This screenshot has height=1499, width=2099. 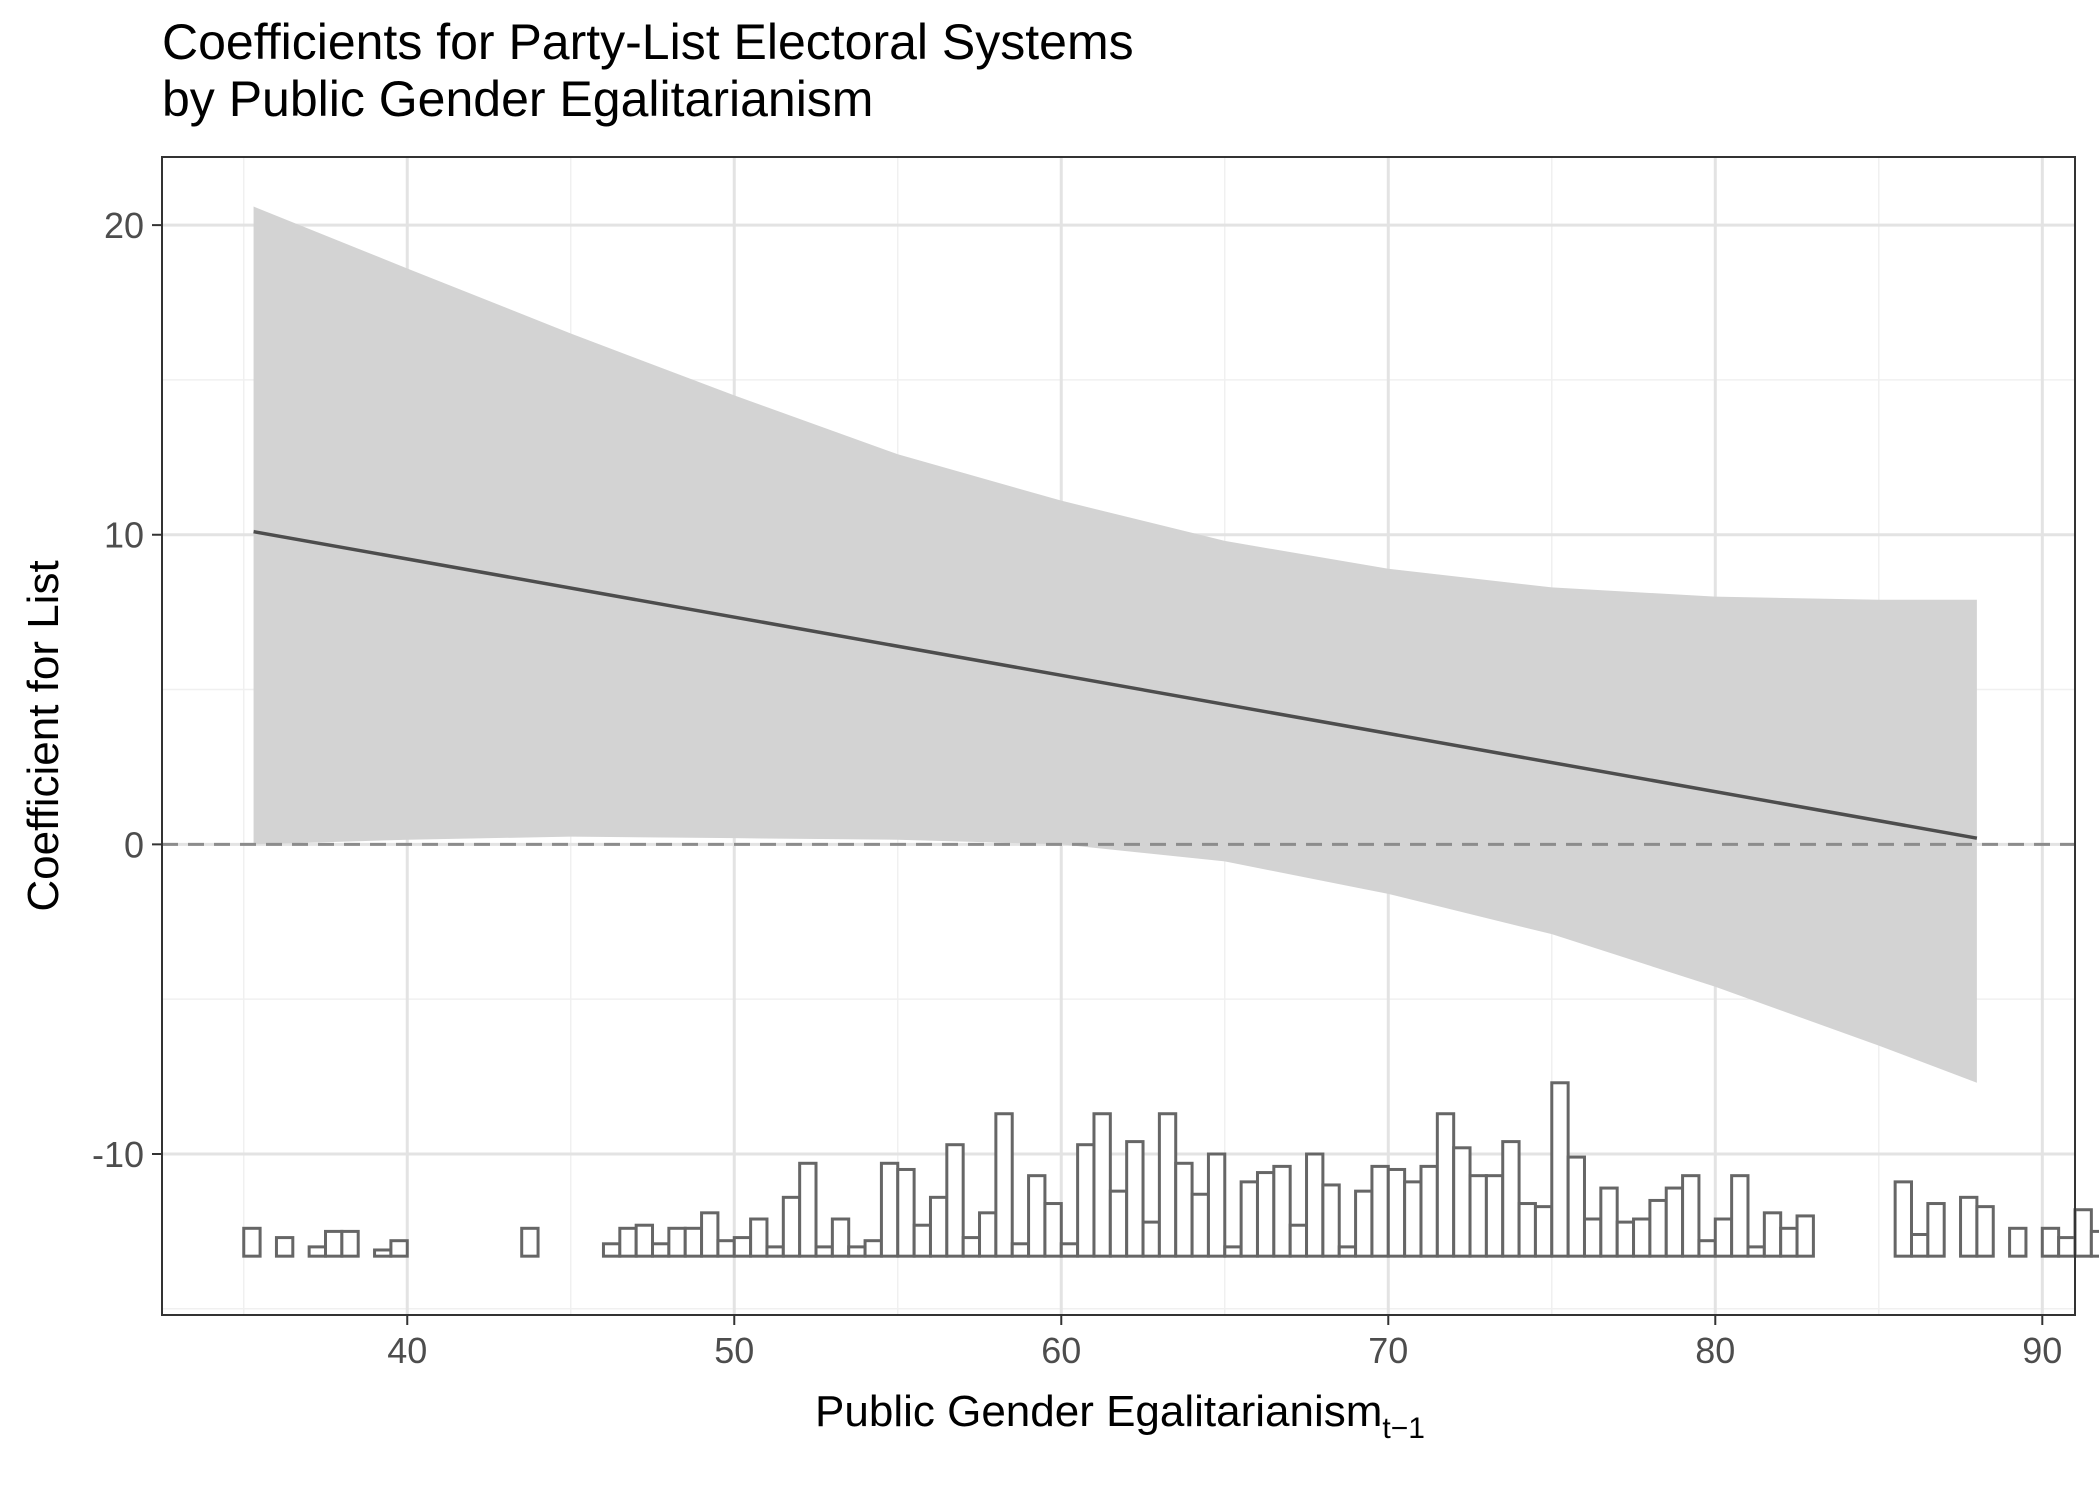 What do you see at coordinates (1120, 1416) in the screenshot?
I see `x-axis-title: Public Gender Egalitarianismt−1` at bounding box center [1120, 1416].